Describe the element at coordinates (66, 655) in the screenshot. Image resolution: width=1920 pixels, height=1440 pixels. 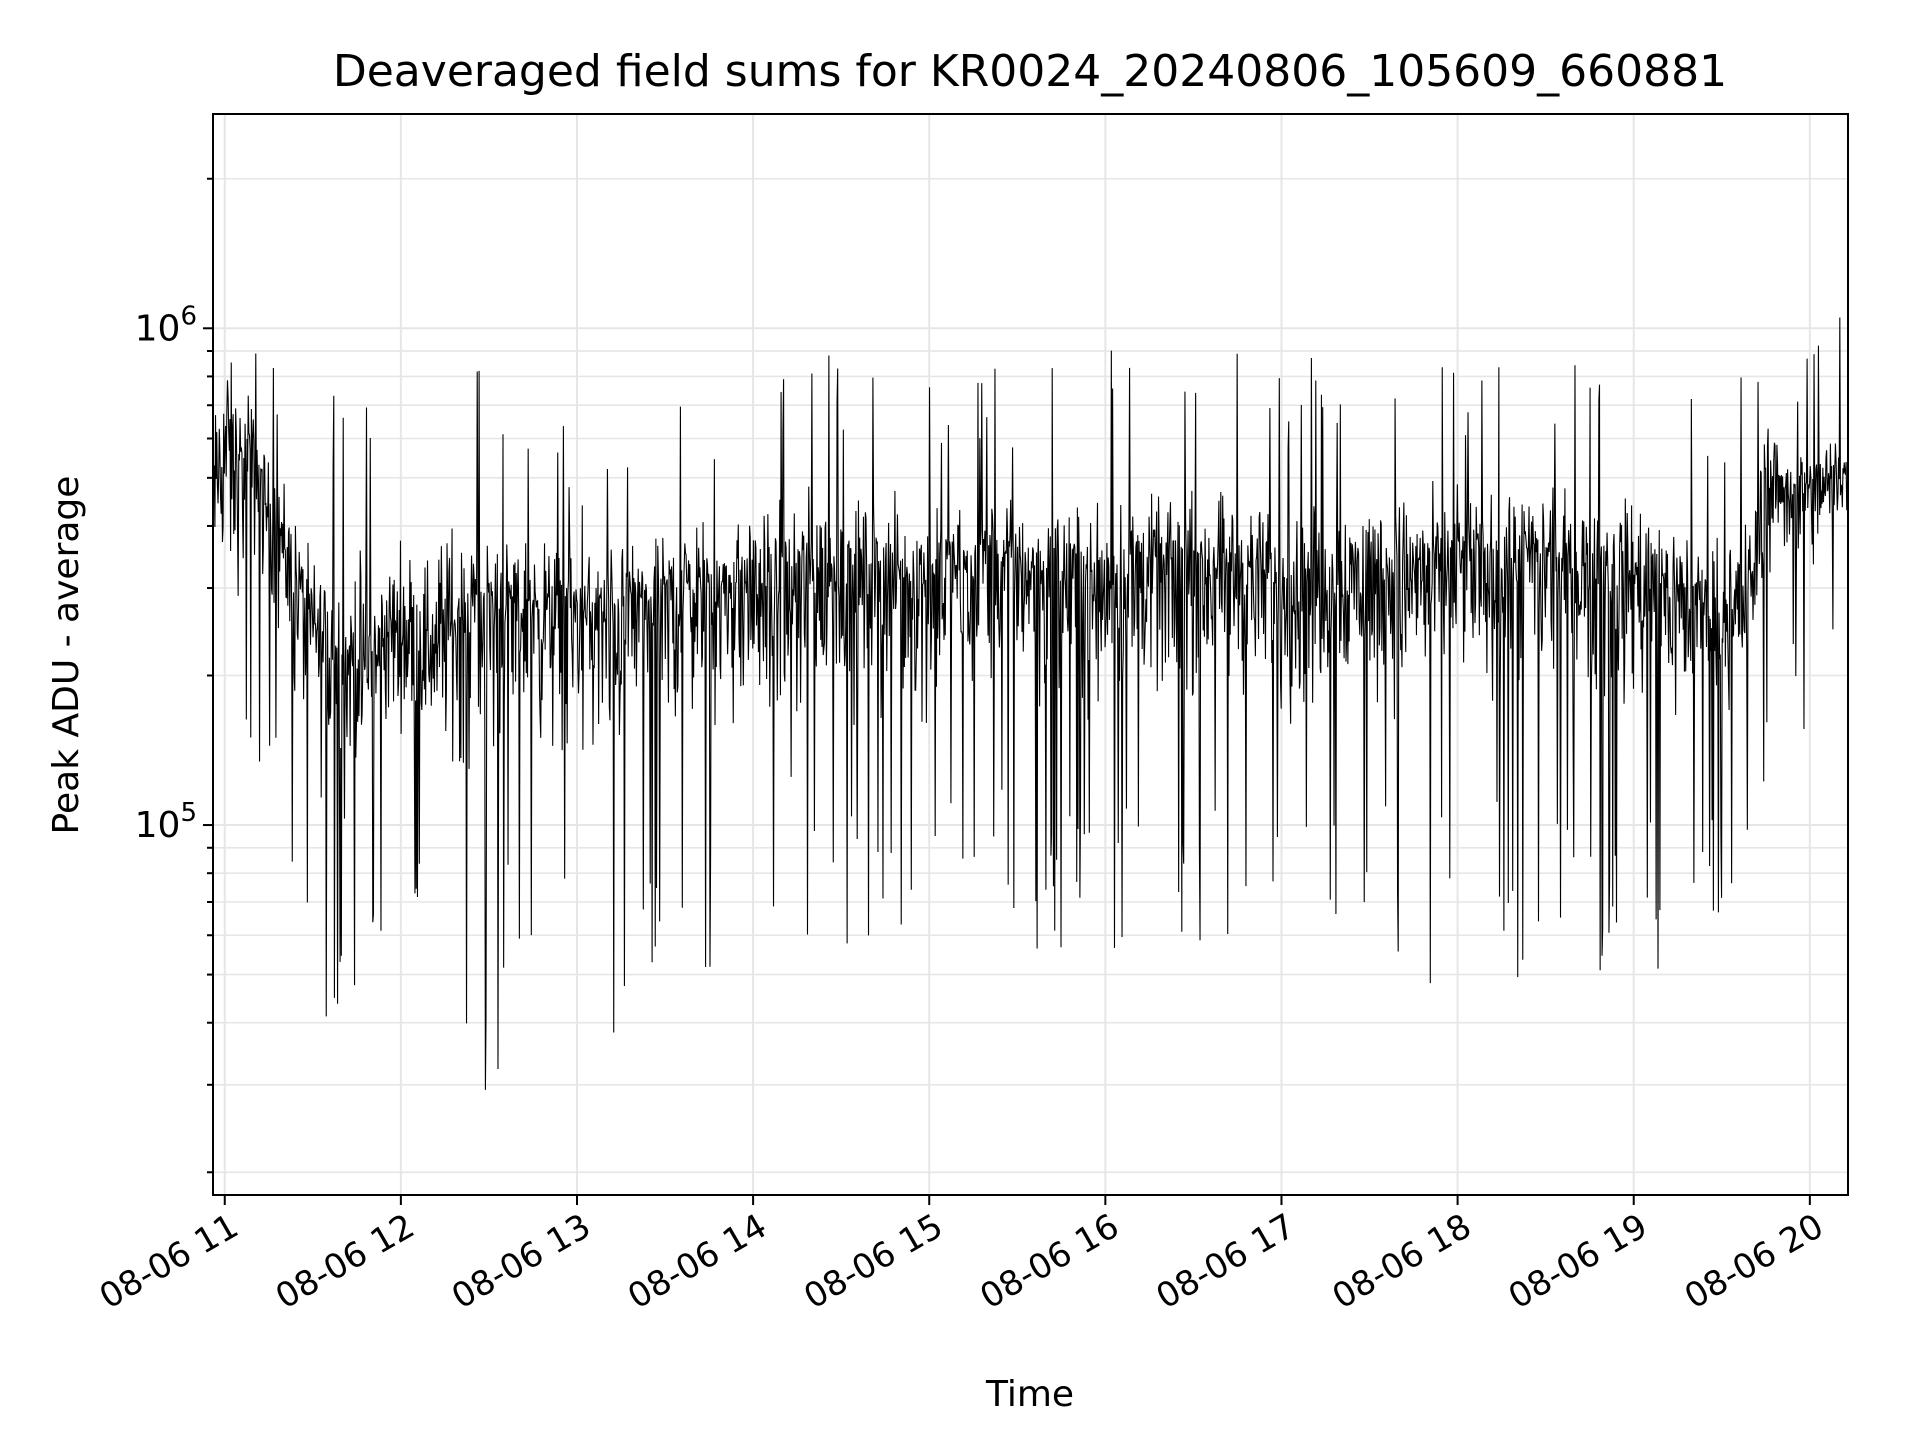
I see `y-axis-label: Peak ADU - average` at that location.